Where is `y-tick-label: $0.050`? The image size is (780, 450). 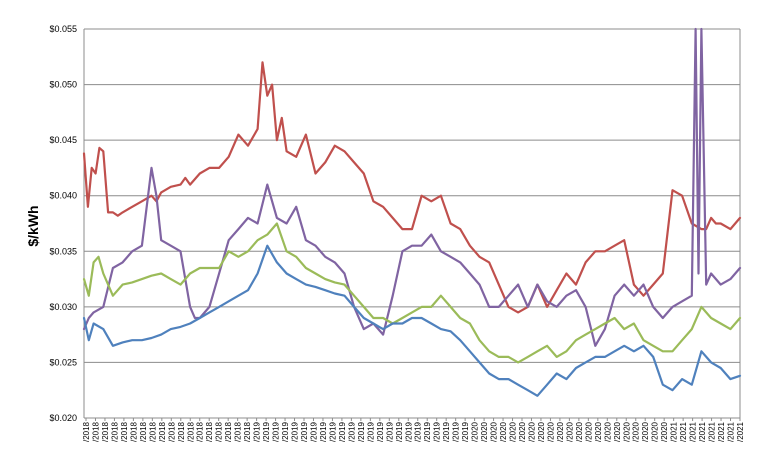 y-tick-label: $0.050 is located at coordinates (63, 85).